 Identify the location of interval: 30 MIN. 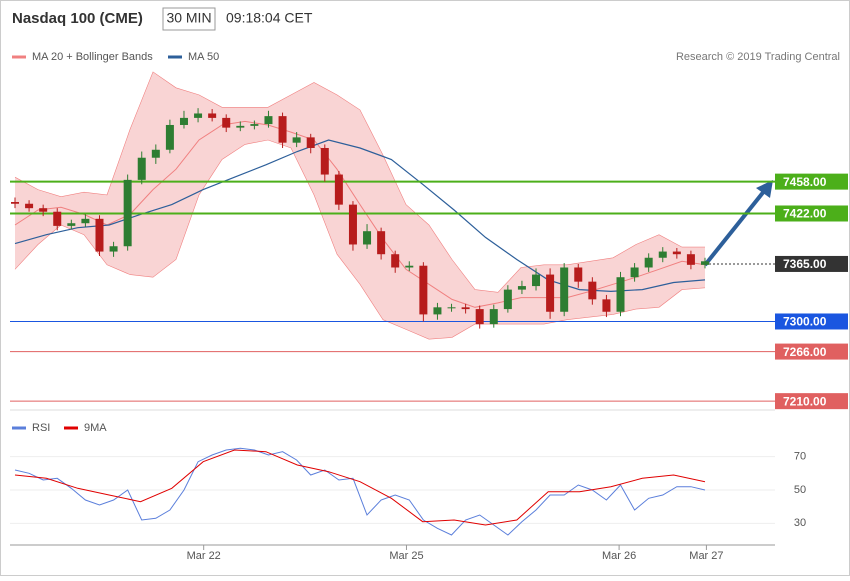
(188, 18).